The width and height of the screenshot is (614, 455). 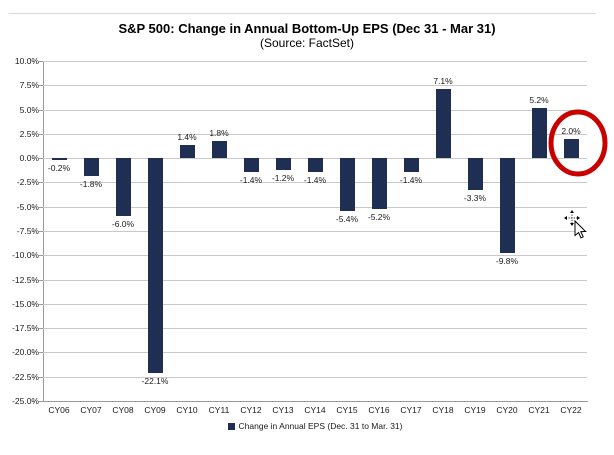 I want to click on y-axis-tick-label: -20.0%, so click(x=25, y=352).